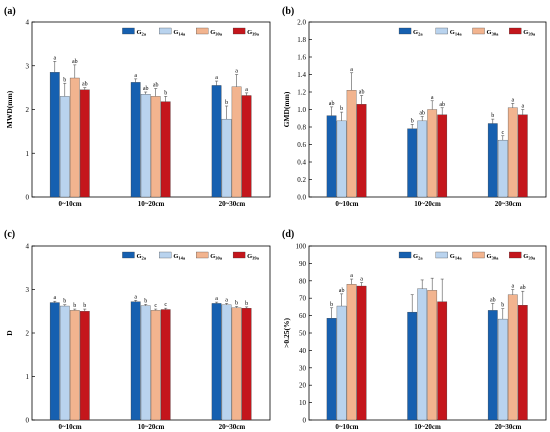 This screenshot has width=550, height=432. Describe the element at coordinates (286, 109) in the screenshot. I see `y-axis-label: GMD(mm)` at that location.